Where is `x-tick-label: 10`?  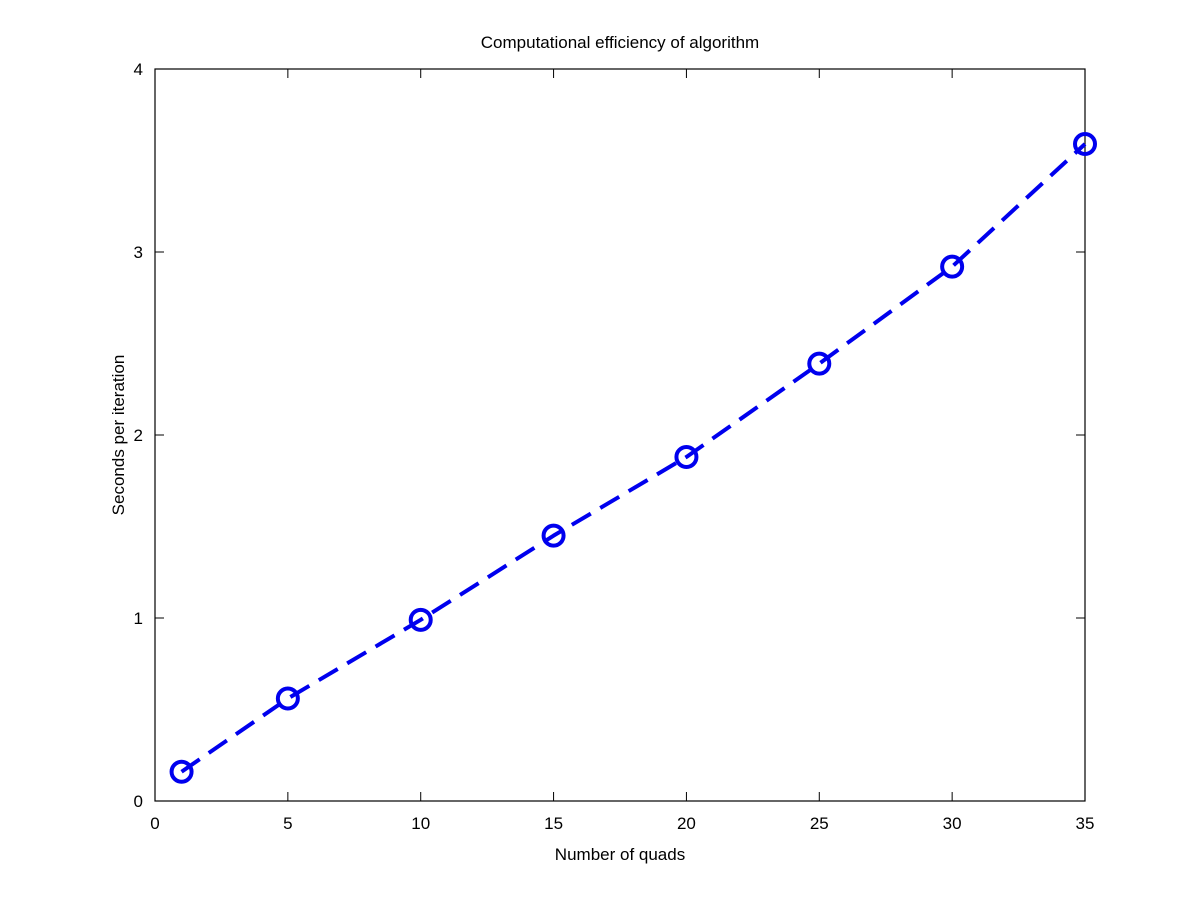 x-tick-label: 10 is located at coordinates (420, 823).